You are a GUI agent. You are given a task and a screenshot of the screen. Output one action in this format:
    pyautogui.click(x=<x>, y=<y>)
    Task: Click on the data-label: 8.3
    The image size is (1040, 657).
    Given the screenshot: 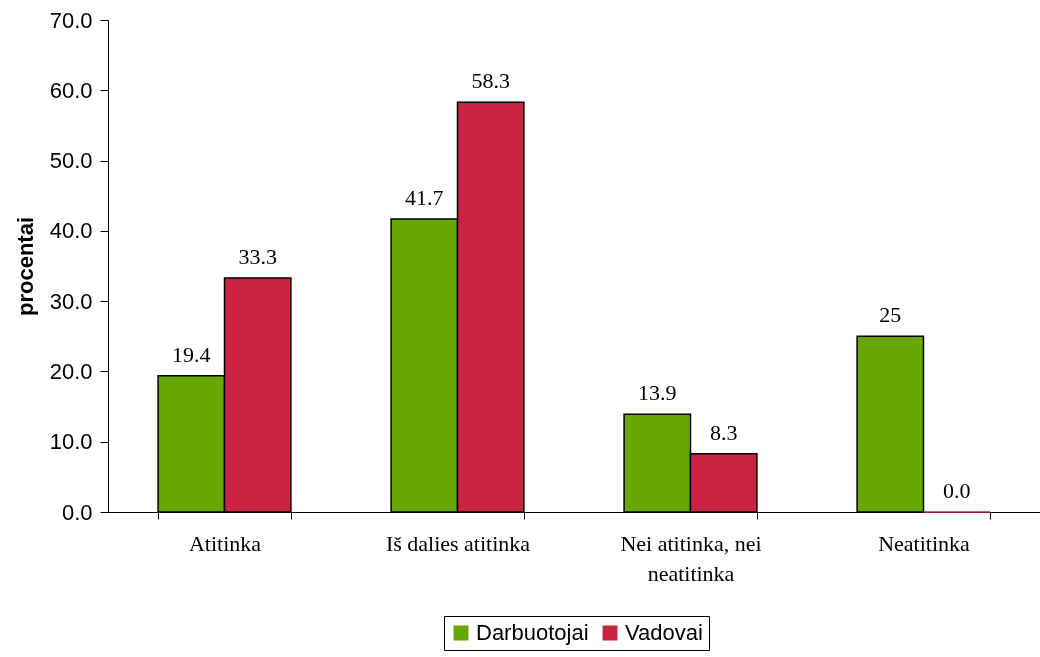 What is the action you would take?
    pyautogui.click(x=723, y=432)
    